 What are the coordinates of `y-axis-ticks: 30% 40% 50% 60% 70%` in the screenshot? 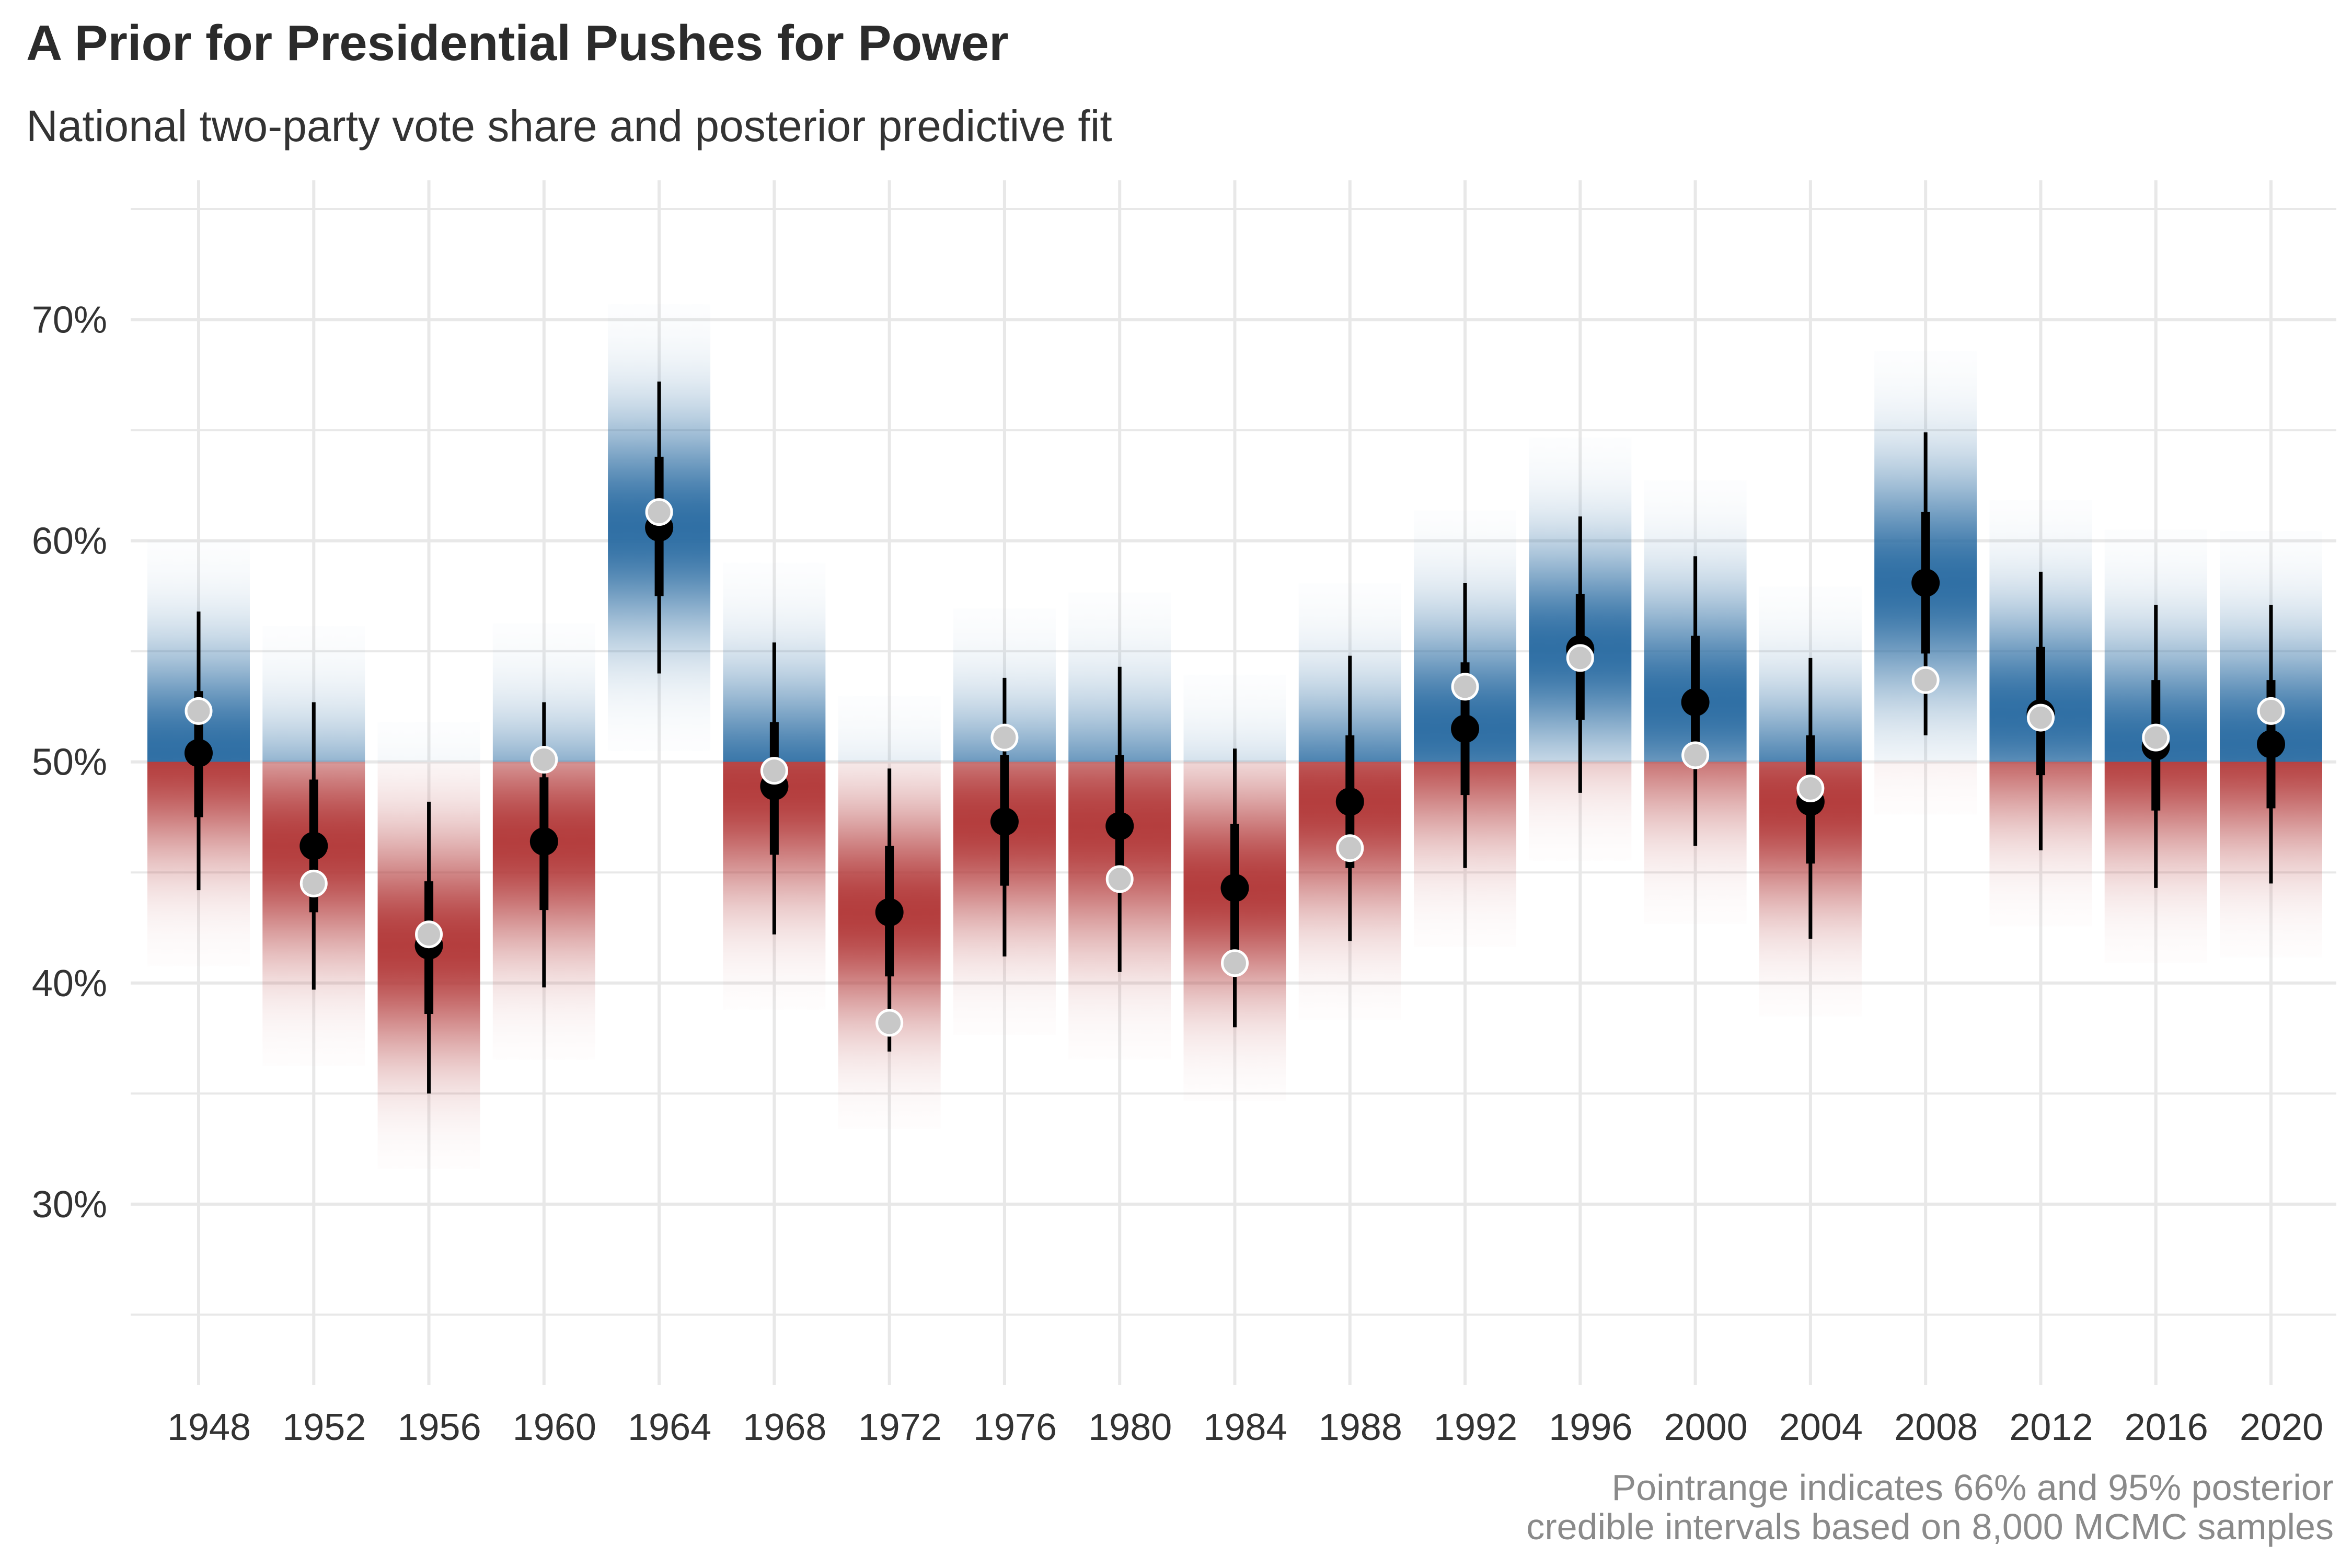 It's located at (69, 762).